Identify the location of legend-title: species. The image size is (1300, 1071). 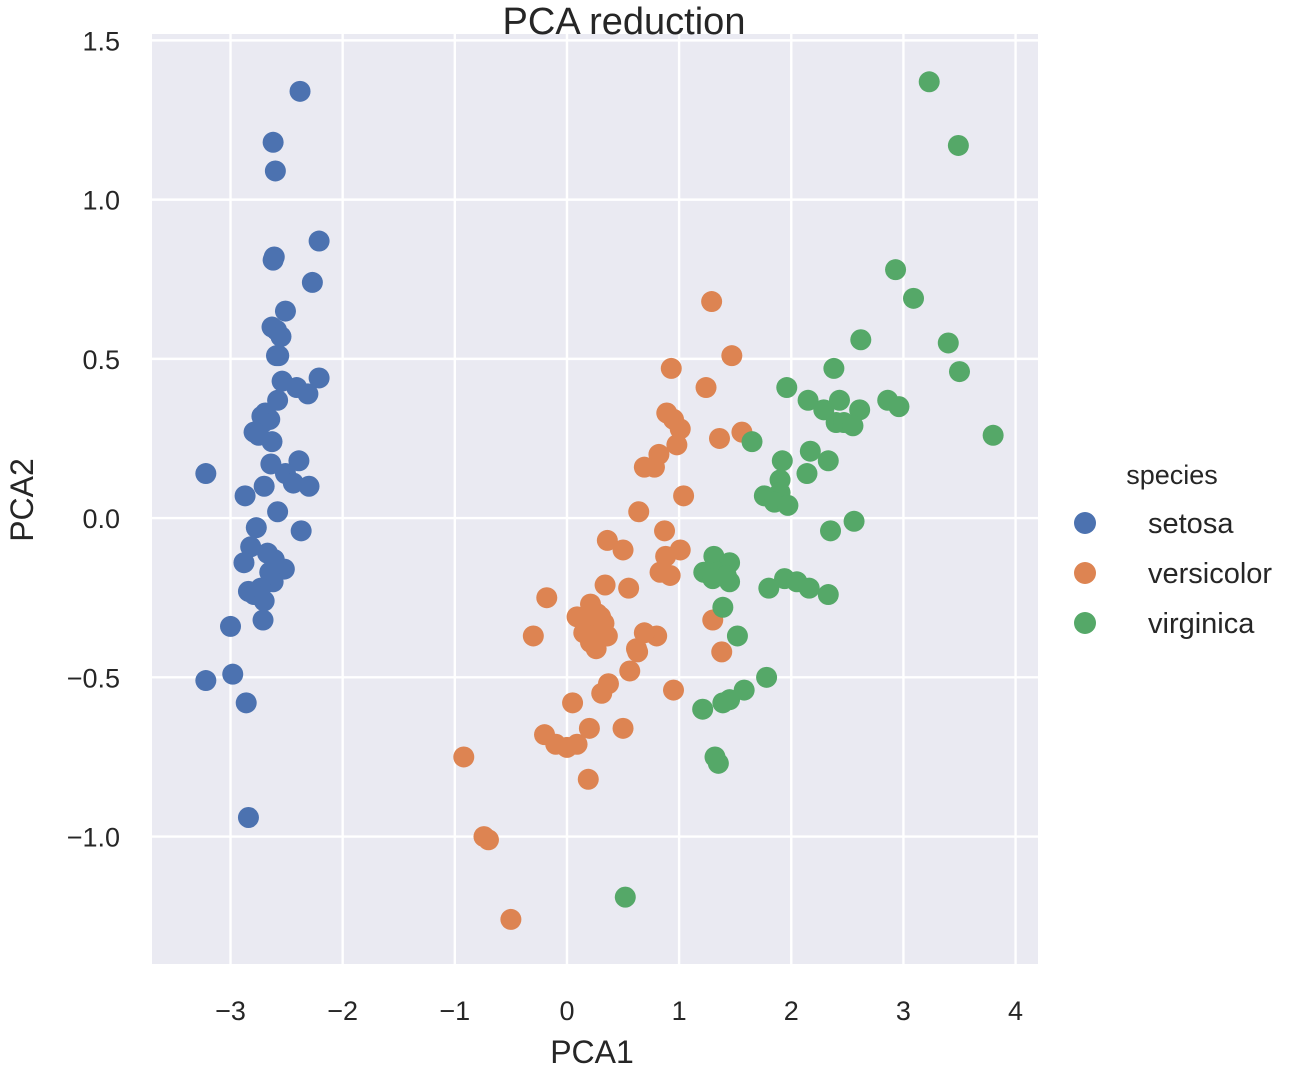
(1172, 475).